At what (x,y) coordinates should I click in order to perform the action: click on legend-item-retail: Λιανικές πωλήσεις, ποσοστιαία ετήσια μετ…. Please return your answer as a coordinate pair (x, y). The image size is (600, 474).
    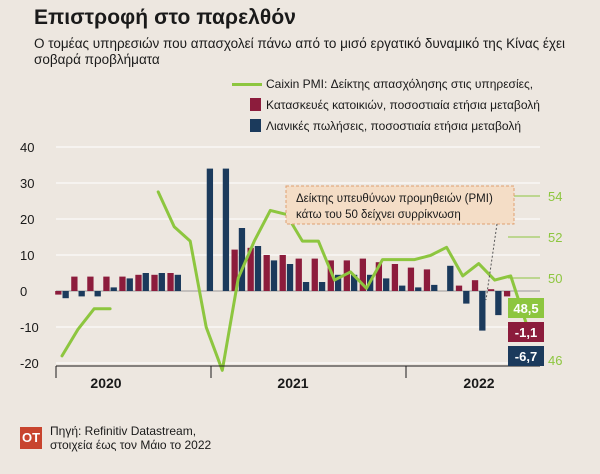
    Looking at the image, I should click on (386, 126).